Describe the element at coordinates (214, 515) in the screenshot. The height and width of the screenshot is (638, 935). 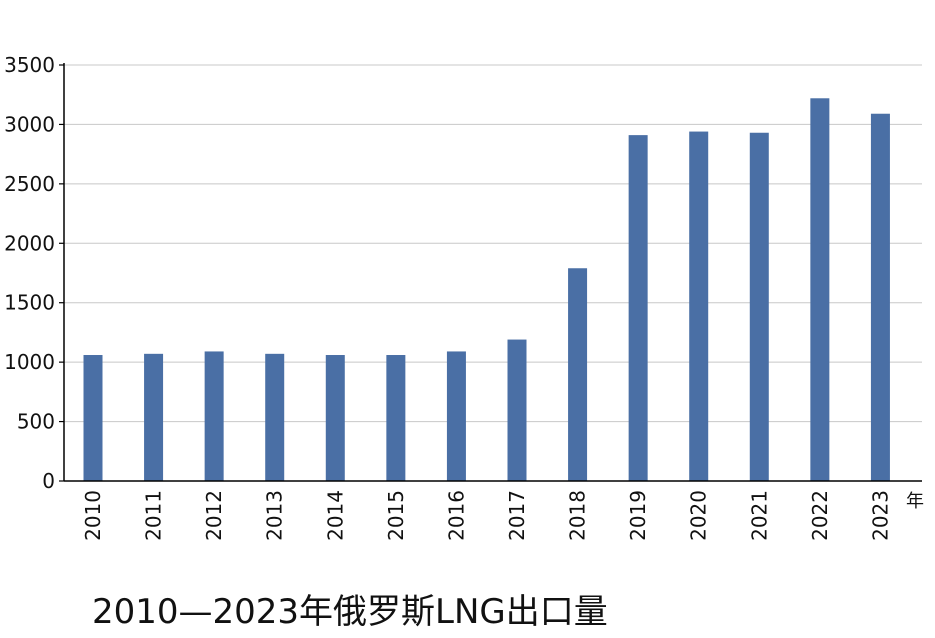
I see `x-tick-label: 2012` at that location.